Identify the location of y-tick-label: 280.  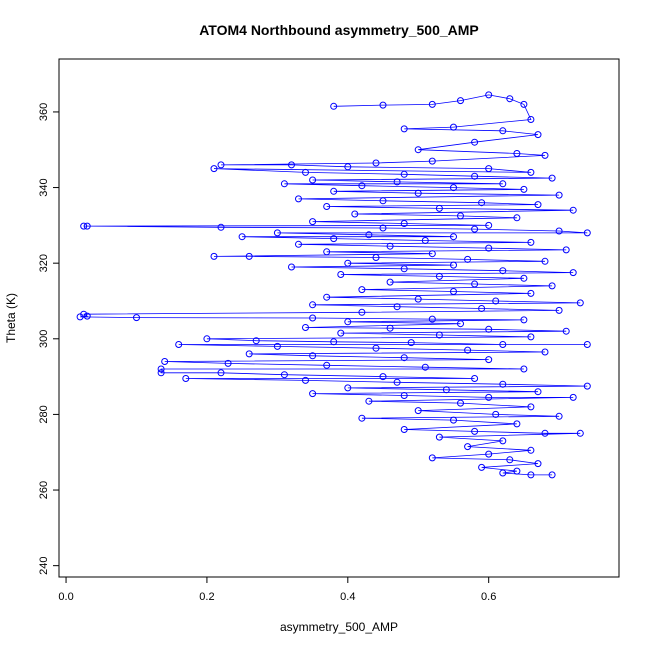
(44, 414).